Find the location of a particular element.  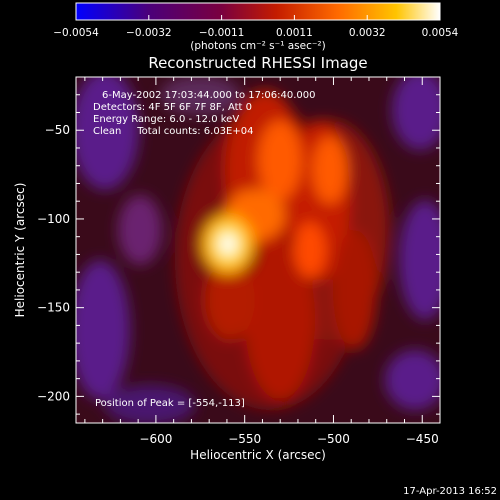

x-axis-label: Heliocentric X (arcsec) is located at coordinates (258, 455).